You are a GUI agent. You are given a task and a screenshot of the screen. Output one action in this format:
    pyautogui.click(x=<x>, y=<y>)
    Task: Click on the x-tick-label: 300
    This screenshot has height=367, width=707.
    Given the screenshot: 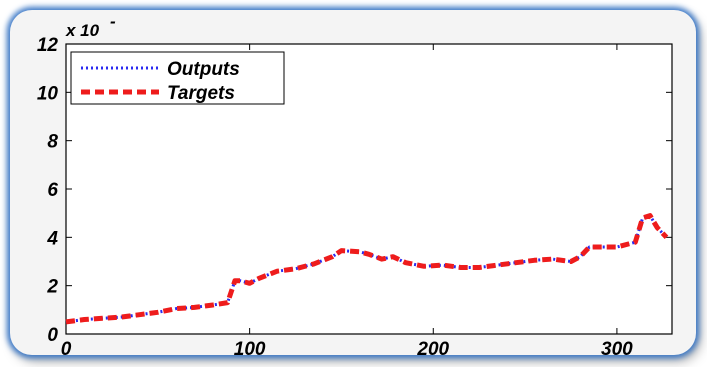 What is the action you would take?
    pyautogui.click(x=617, y=349)
    